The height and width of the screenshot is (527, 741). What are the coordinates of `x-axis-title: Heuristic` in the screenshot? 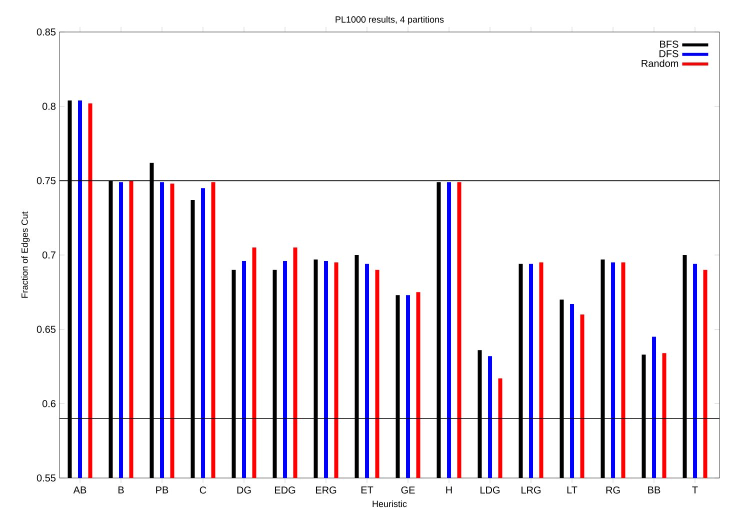 It's located at (389, 504).